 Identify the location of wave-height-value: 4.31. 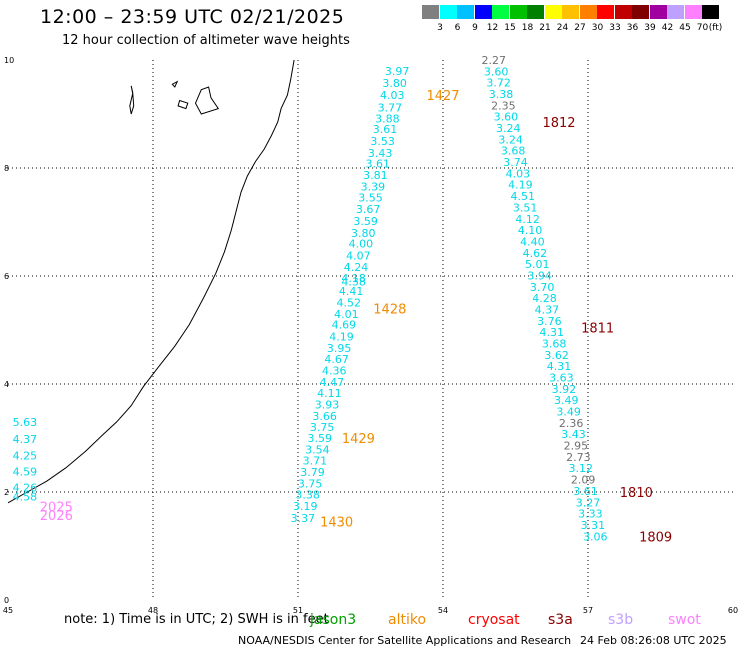
(559, 366).